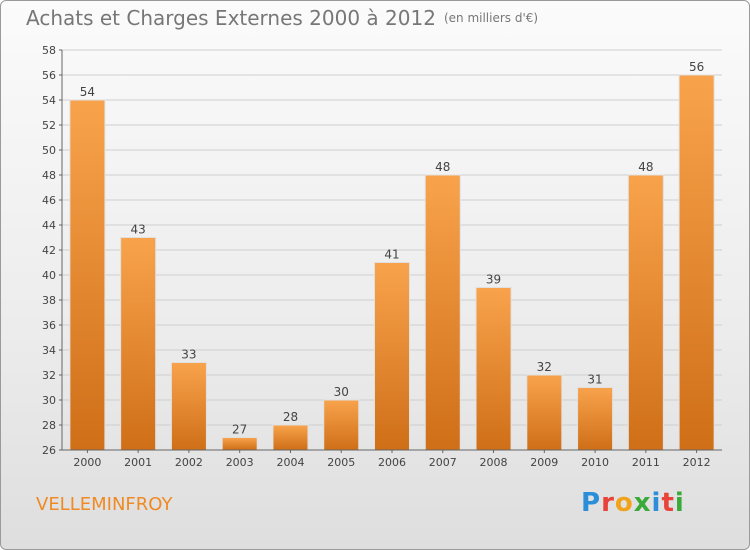 This screenshot has width=750, height=550. I want to click on x-tick-label: 2000, so click(87, 462).